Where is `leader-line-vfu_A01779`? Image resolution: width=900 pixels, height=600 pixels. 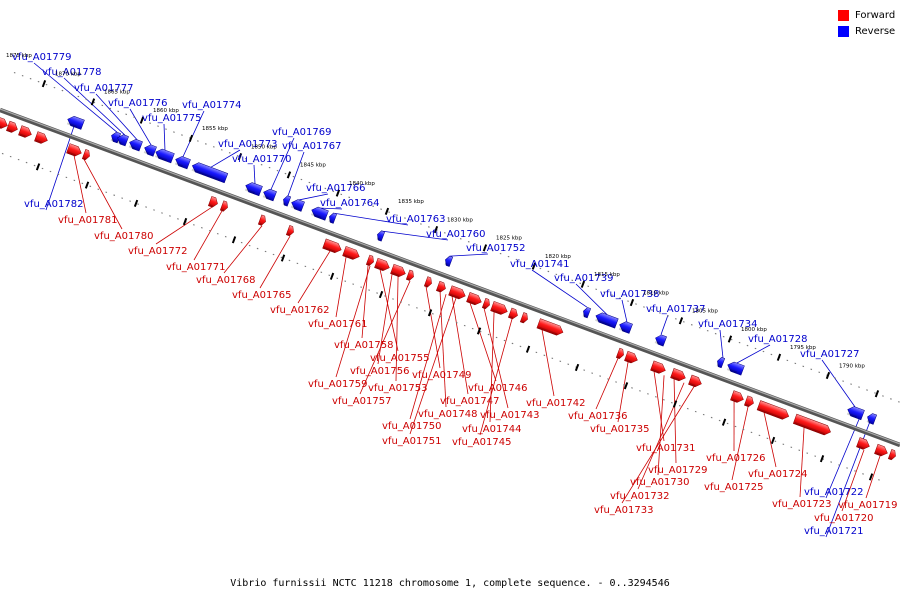 leader-line-vfu_A01779 is located at coordinates (75, 97).